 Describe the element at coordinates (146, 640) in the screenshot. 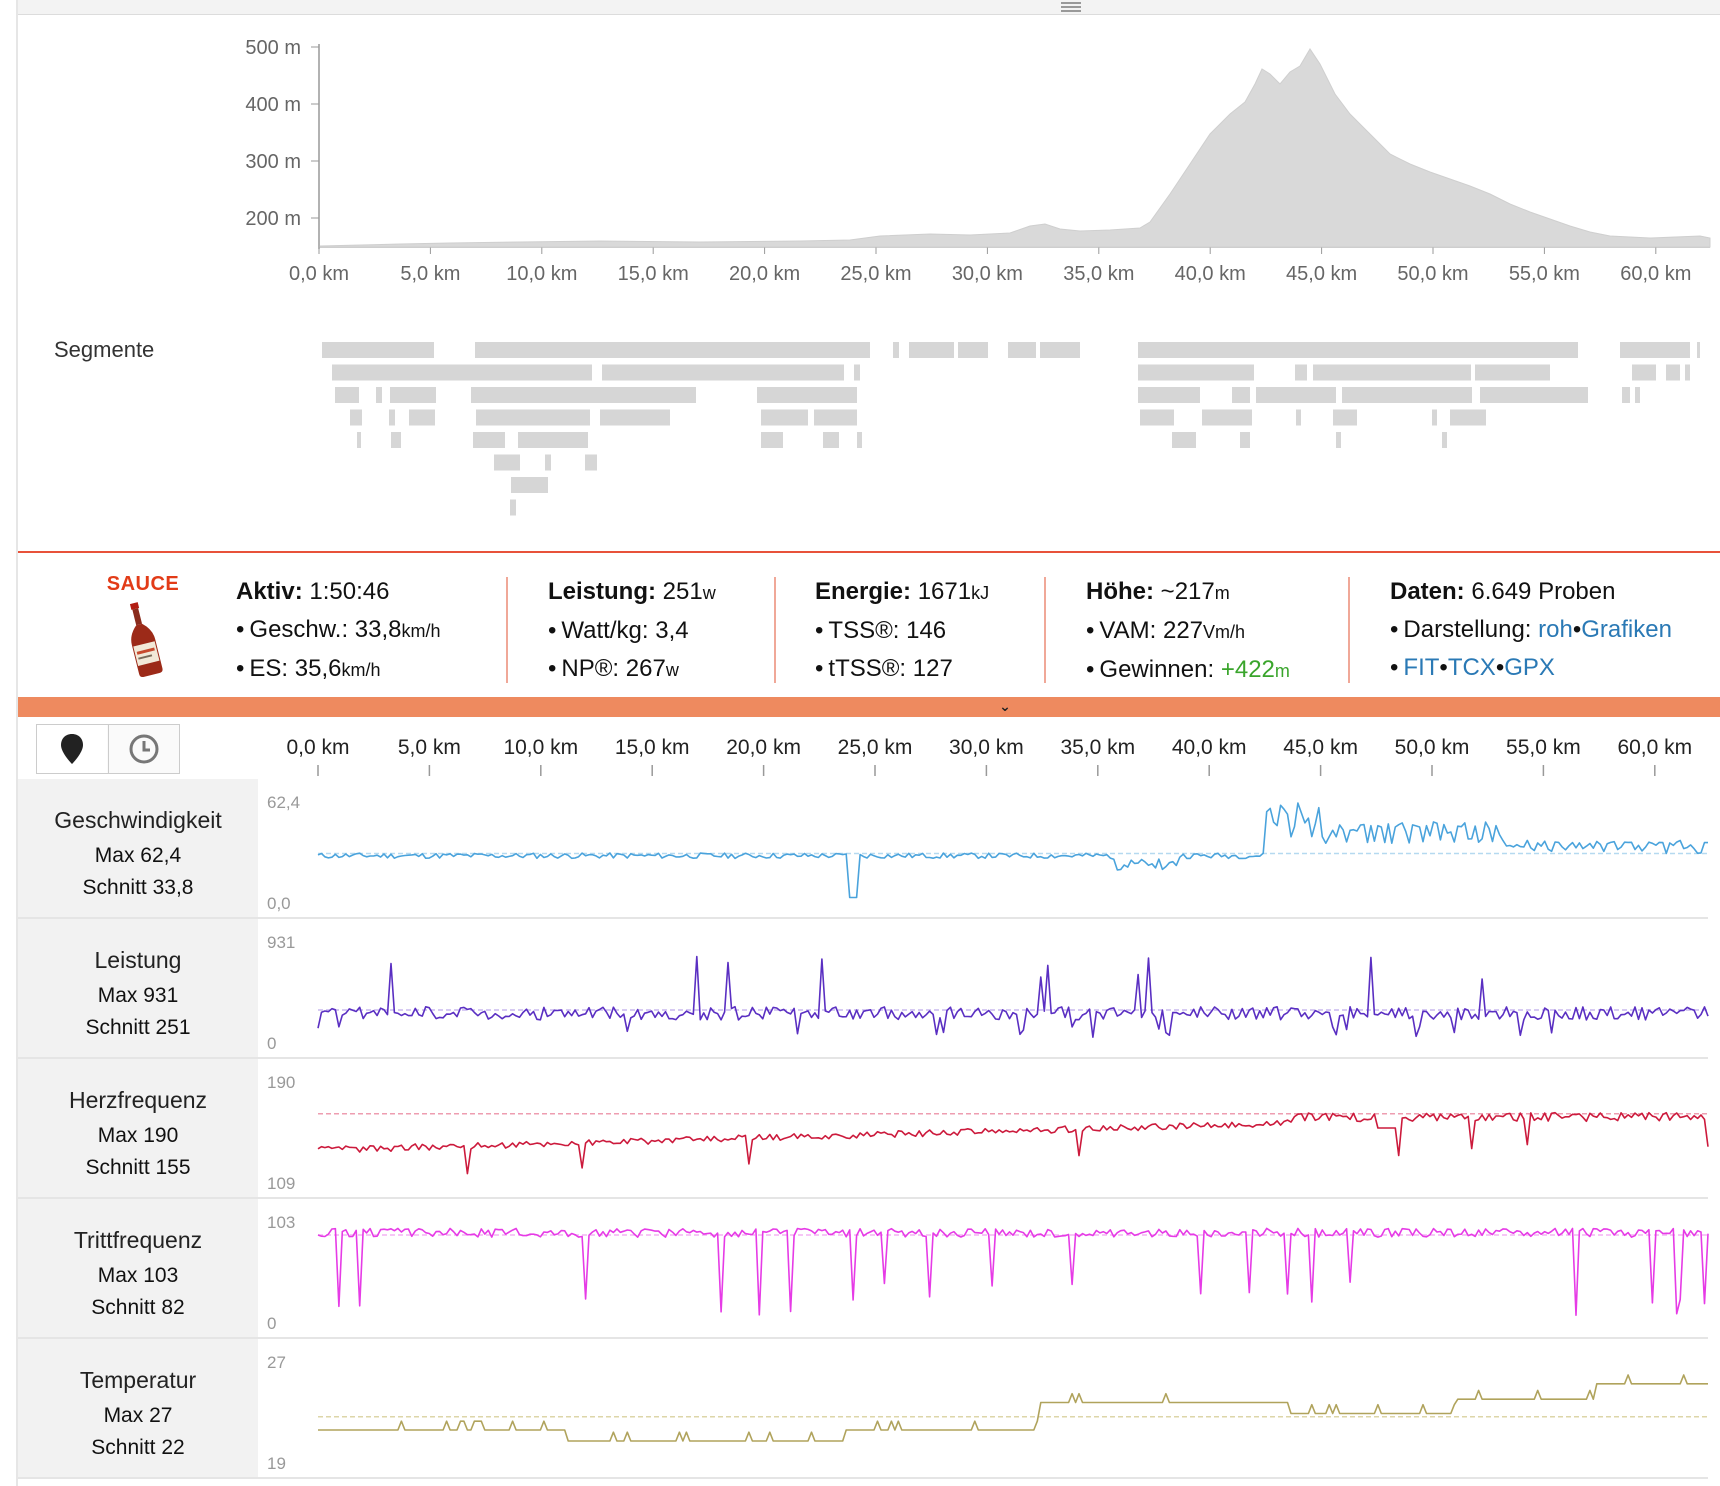

I see `sauce-bottle-icon` at that location.